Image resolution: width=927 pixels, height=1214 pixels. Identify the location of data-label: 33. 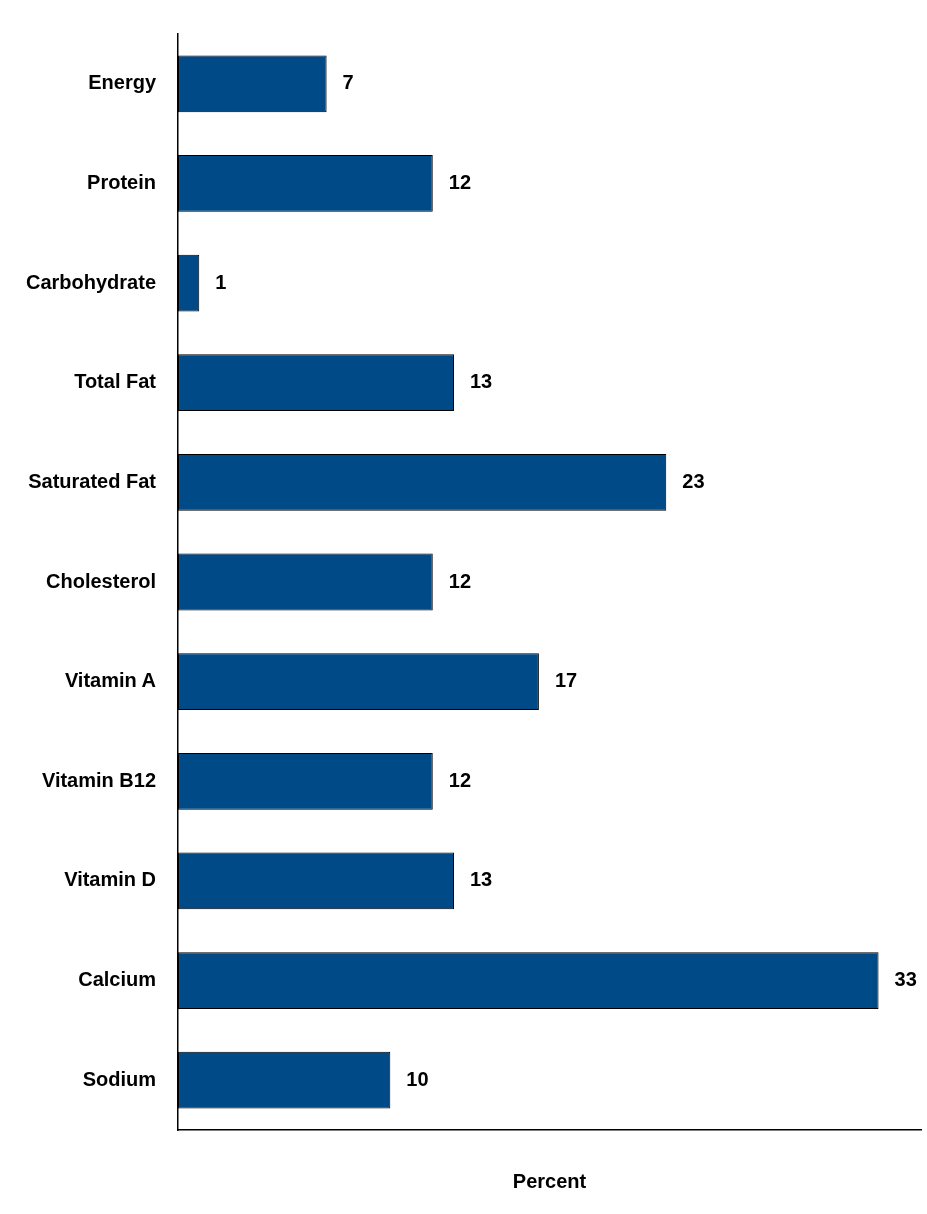
(905, 979).